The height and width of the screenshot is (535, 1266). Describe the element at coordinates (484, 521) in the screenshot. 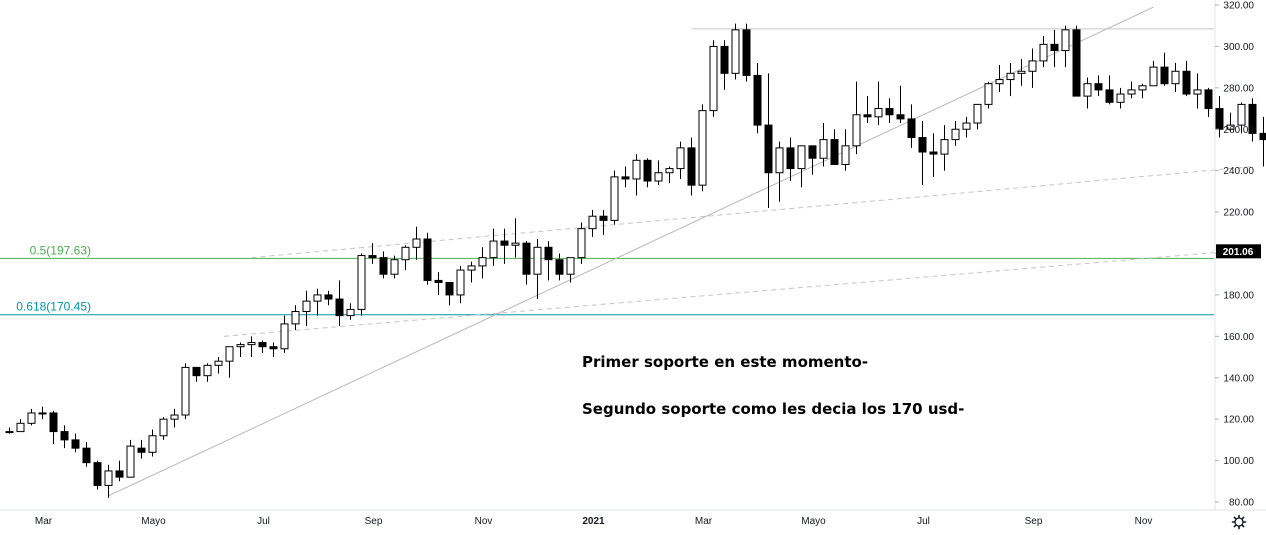

I see `time-tick-label: Nov` at that location.